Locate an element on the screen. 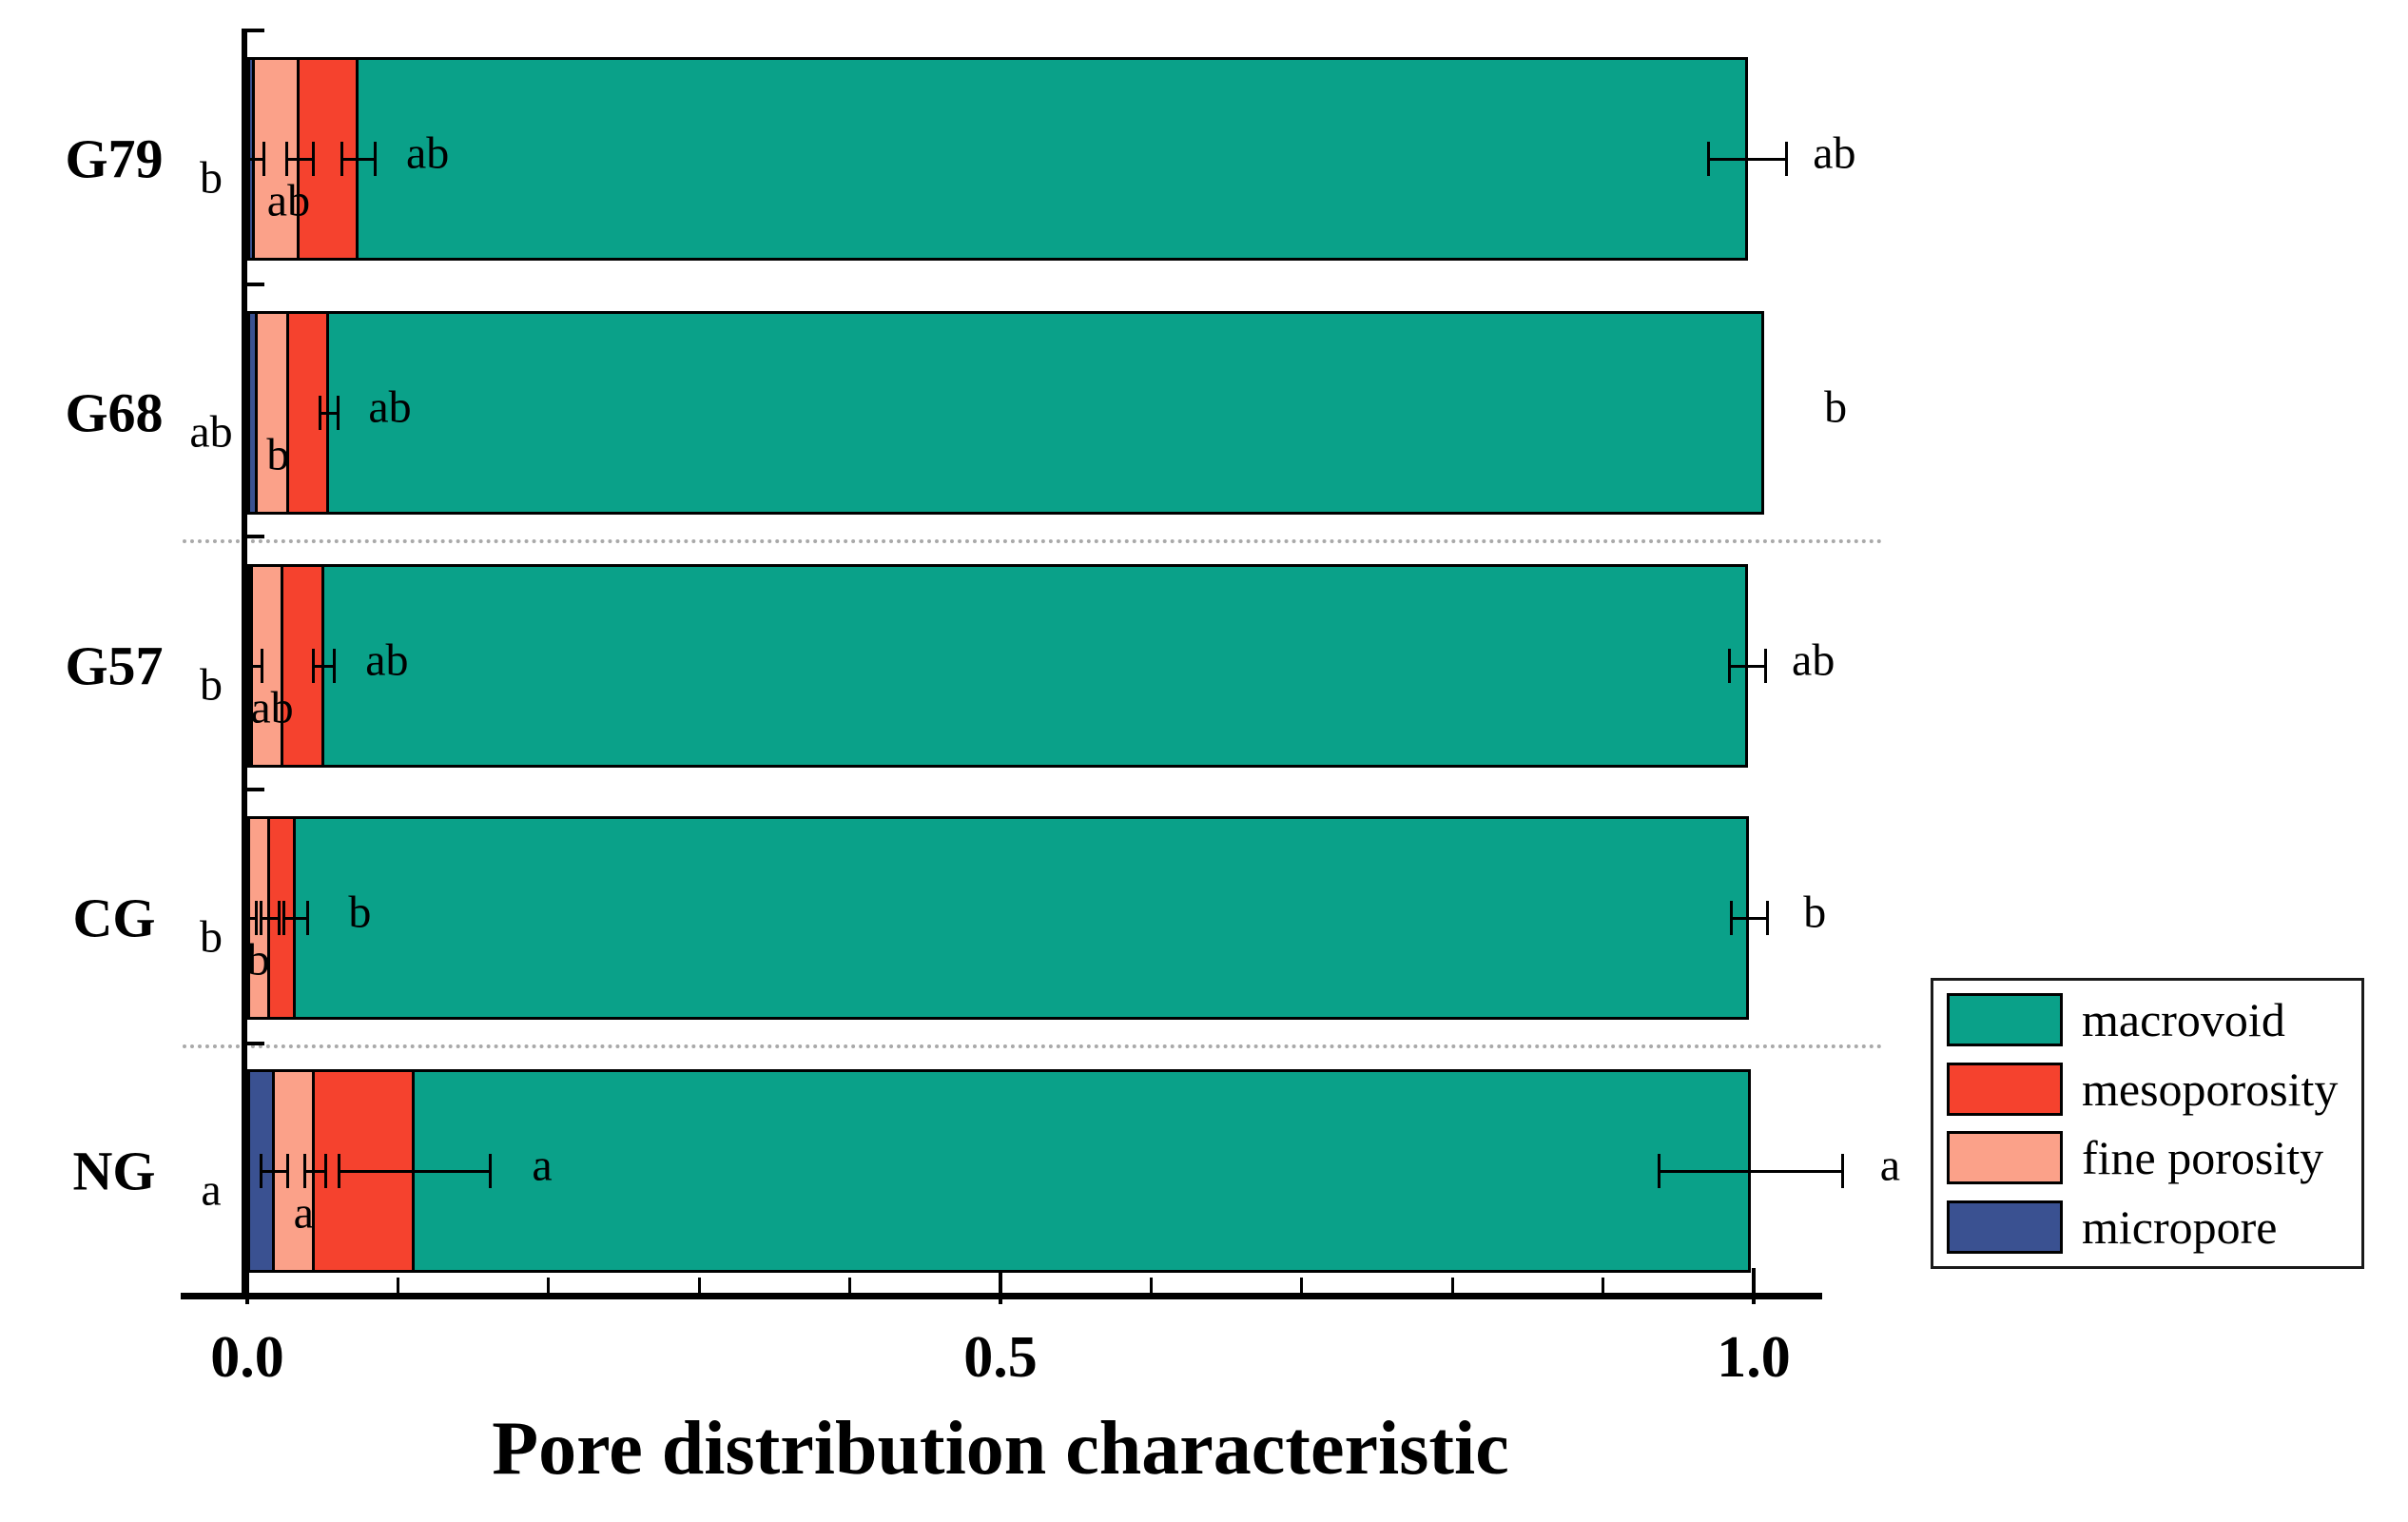 This screenshot has height=1522, width=2408. legend-item: macrovoid is located at coordinates (2147, 1019).